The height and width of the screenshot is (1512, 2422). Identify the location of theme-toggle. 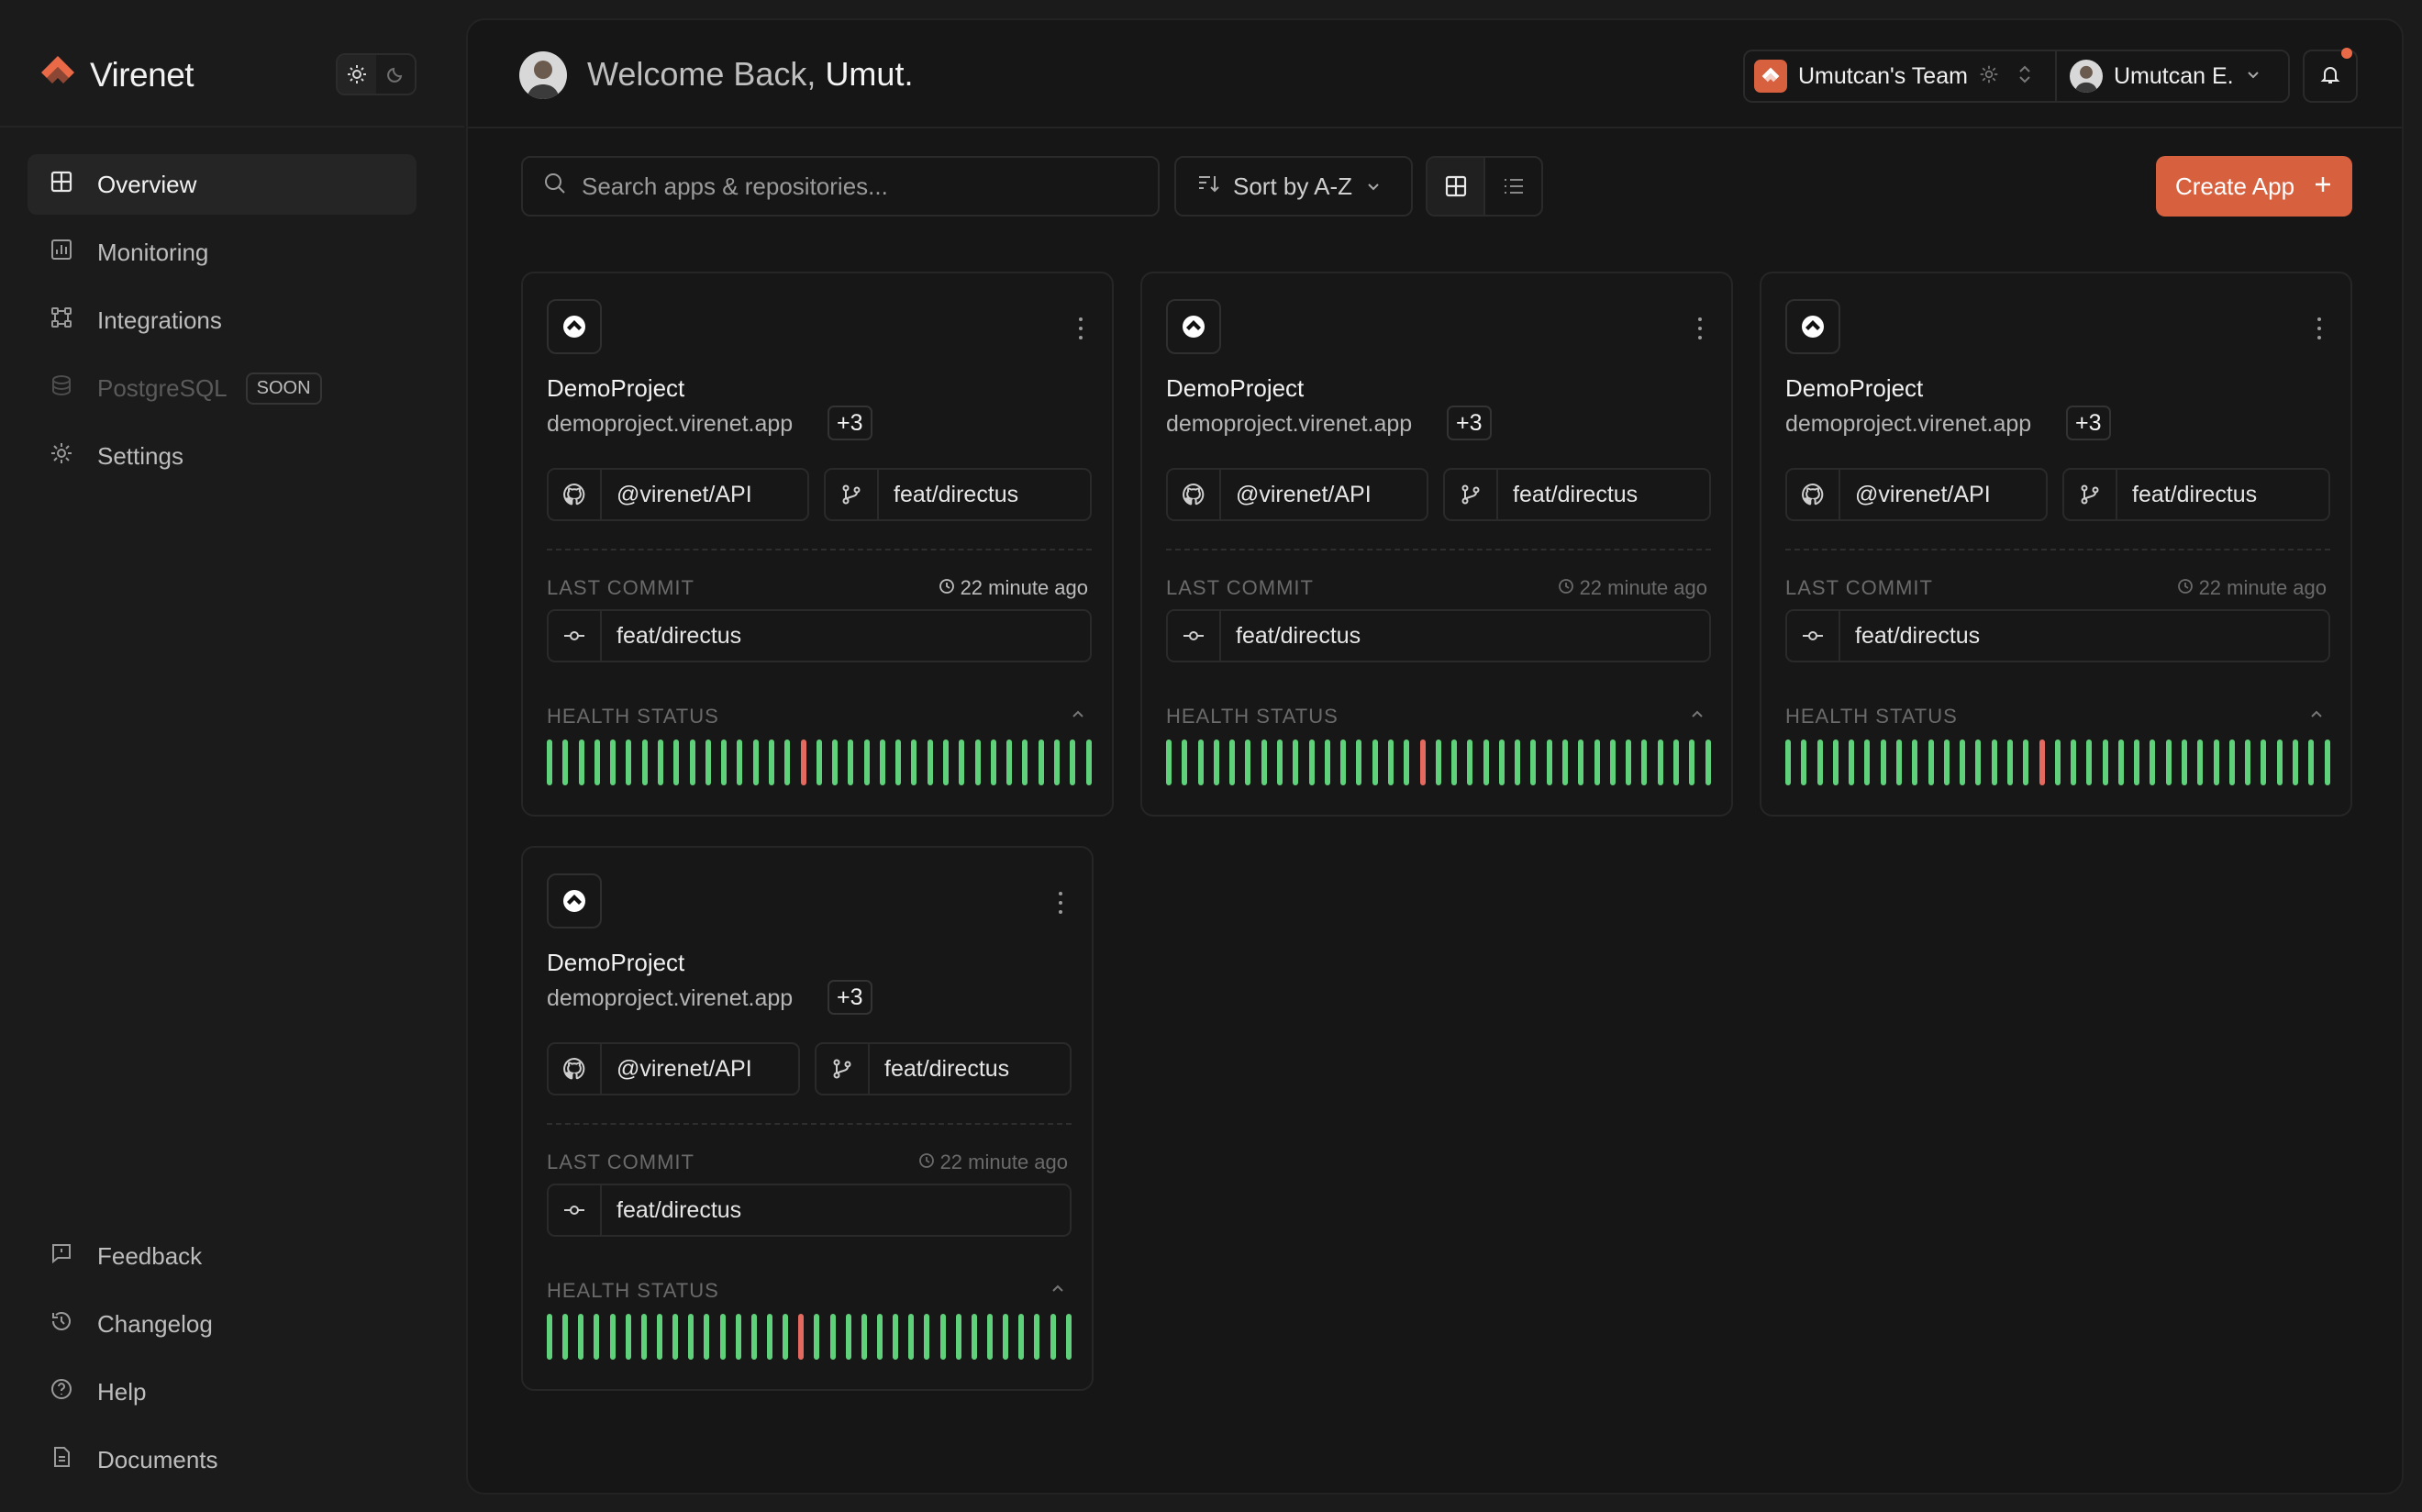
(376, 74).